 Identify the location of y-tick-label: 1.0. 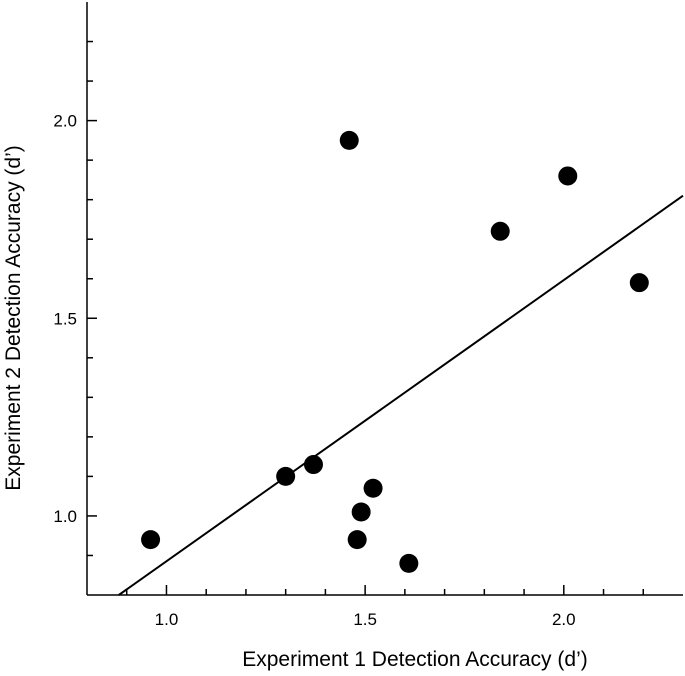
(65, 516).